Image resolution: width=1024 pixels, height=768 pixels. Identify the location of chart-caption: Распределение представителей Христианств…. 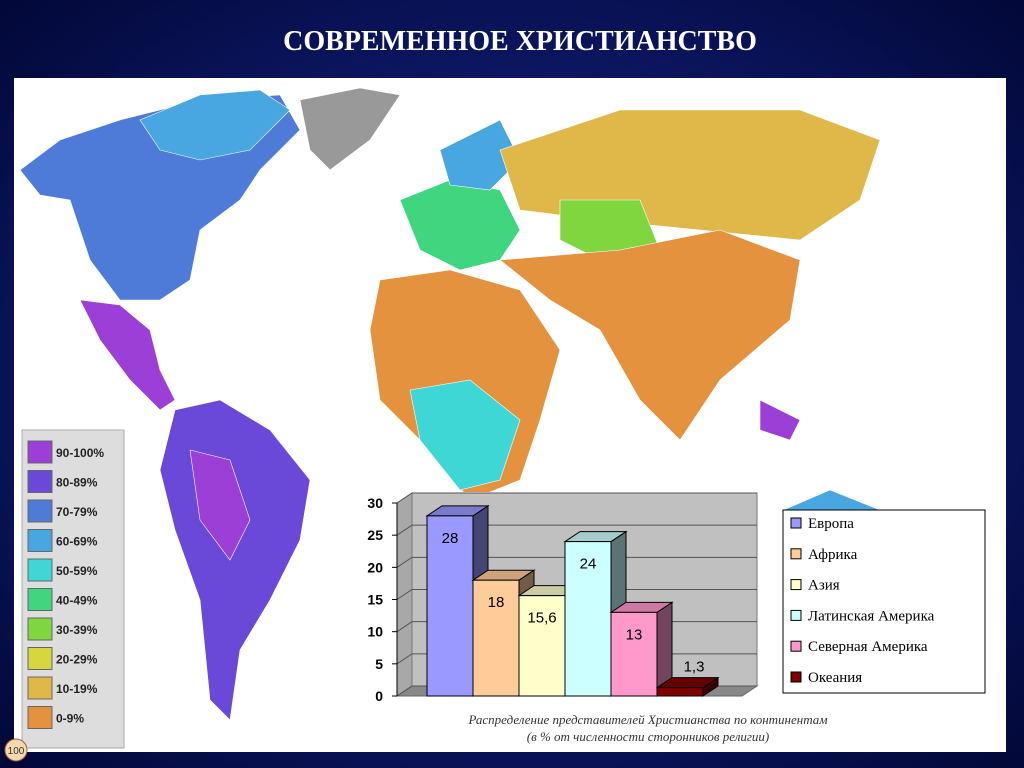
(647, 719).